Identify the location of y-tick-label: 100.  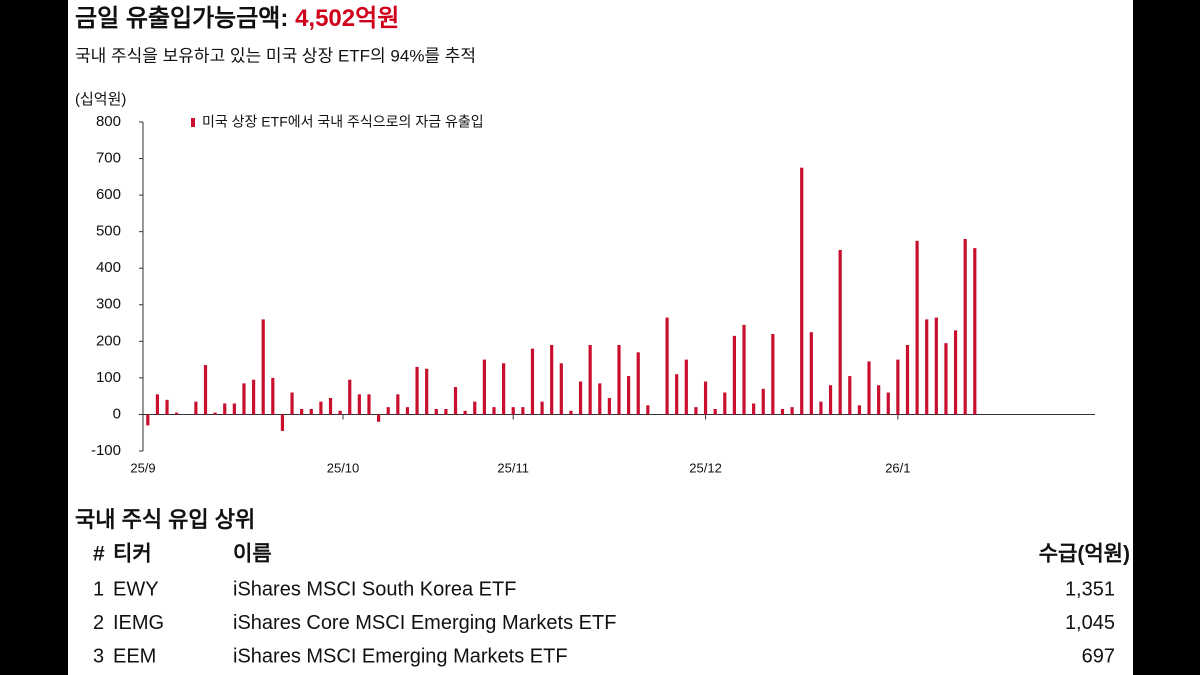
(108, 377).